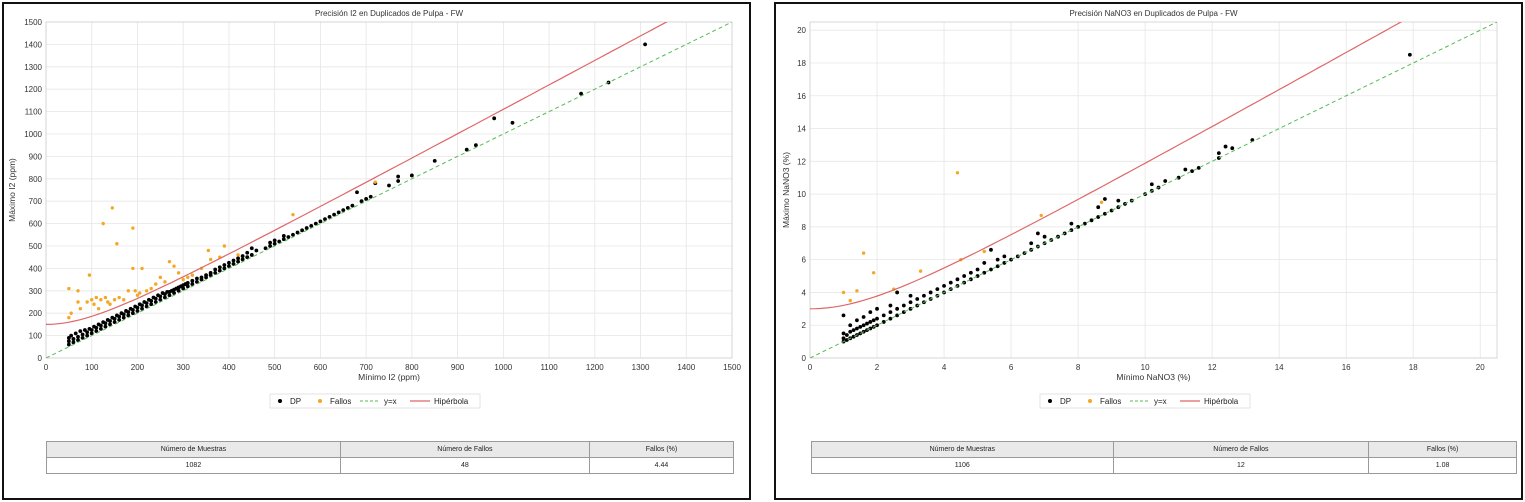  What do you see at coordinates (451, 401) in the screenshot?
I see `legend-label-hyperbola: Hipérbola` at bounding box center [451, 401].